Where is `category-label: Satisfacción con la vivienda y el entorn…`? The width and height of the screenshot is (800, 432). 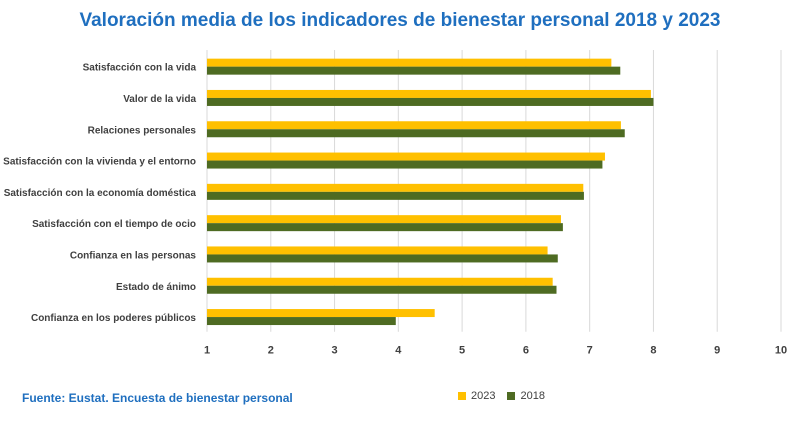 category-label: Satisfacción con la vivienda y el entorn… is located at coordinates (99, 162).